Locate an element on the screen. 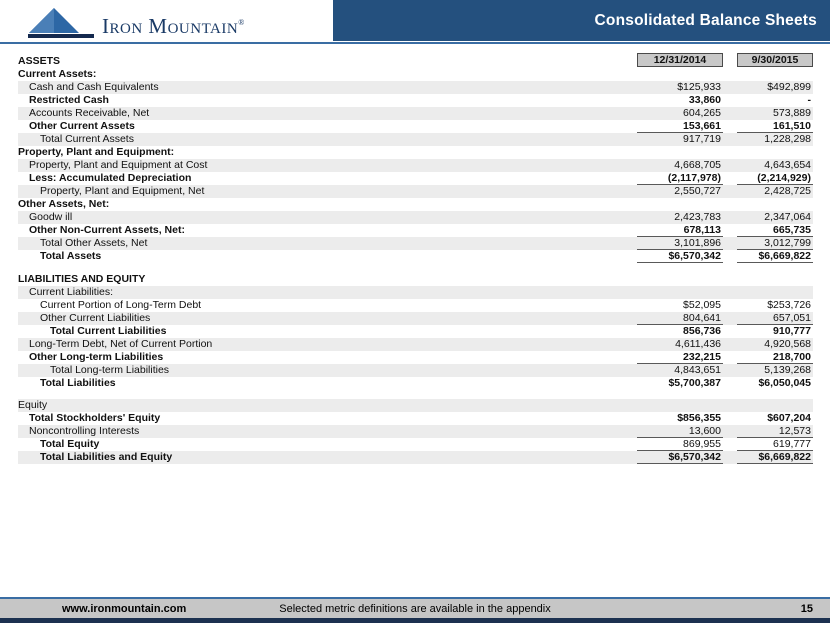 This screenshot has width=830, height=623. value-12-31-2014: 856,736 is located at coordinates (702, 331).